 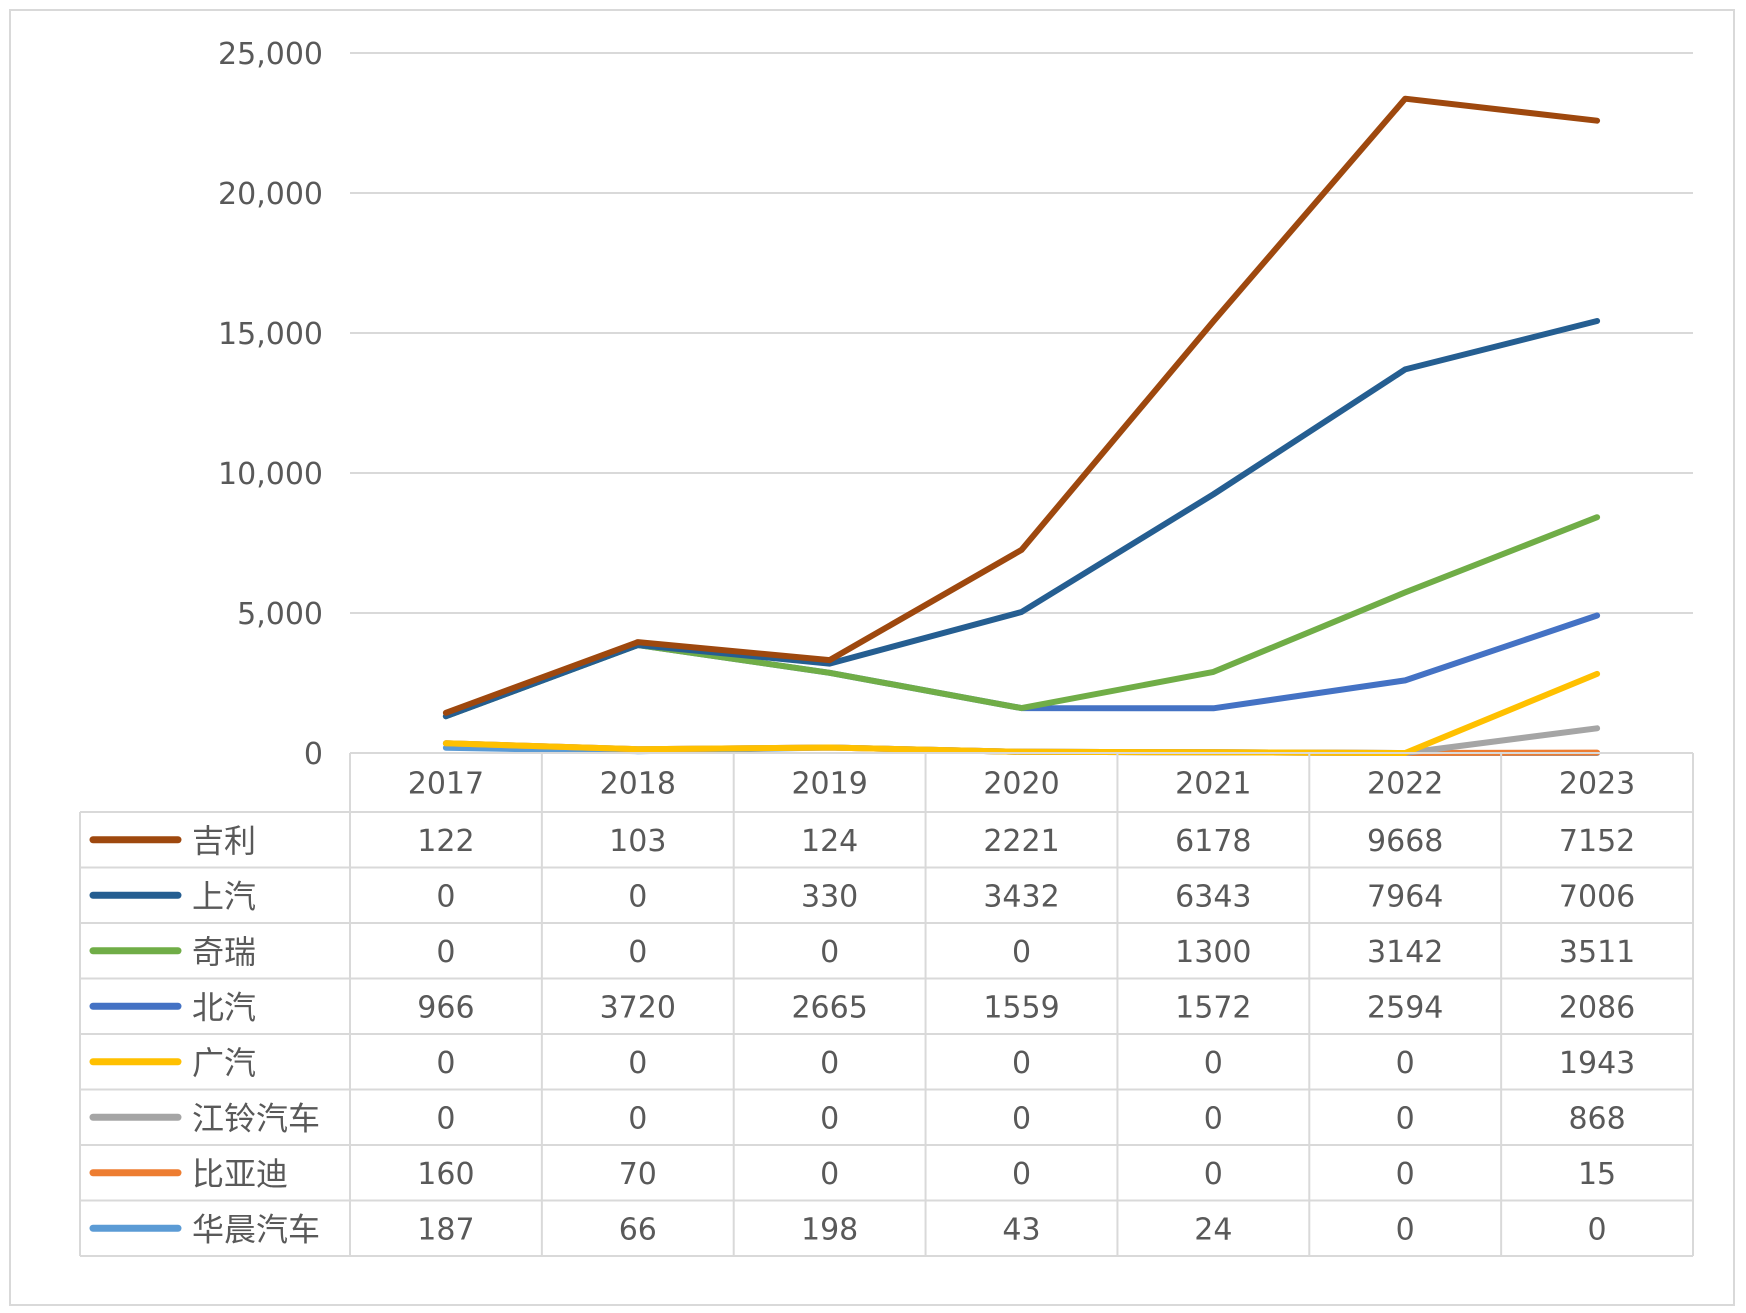 I want to click on legend-label: 华晨汽车, so click(x=256, y=1229).